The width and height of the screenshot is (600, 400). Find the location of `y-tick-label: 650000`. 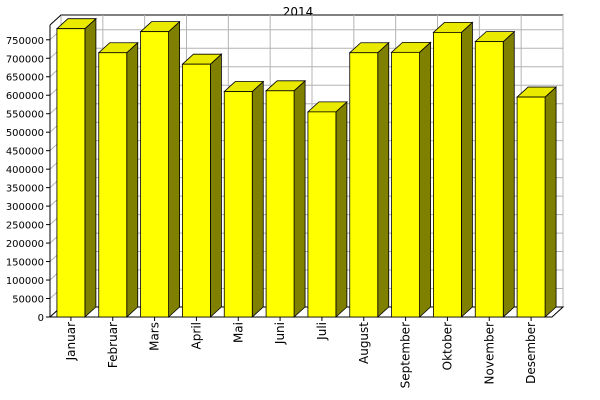

y-tick-label: 650000 is located at coordinates (25, 78).